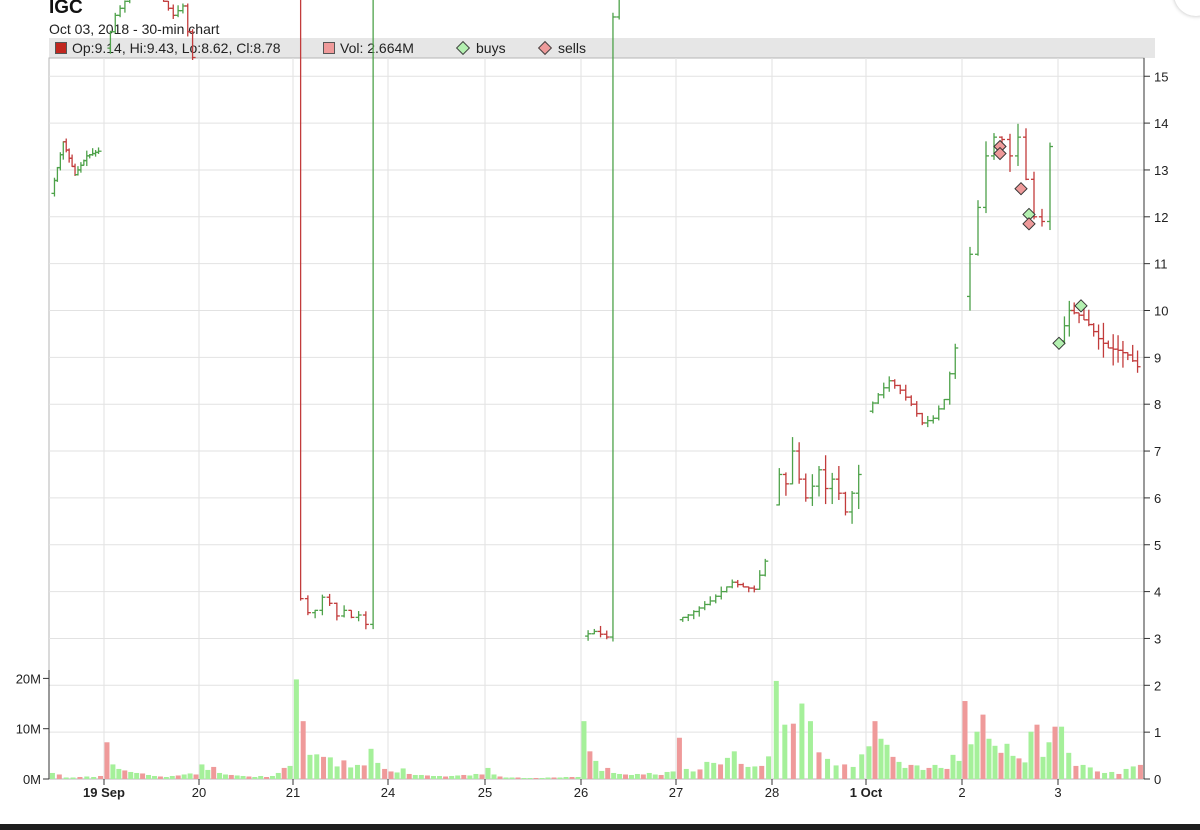 The image size is (1200, 830). What do you see at coordinates (134, 29) in the screenshot?
I see `chart-subtitle: Oct 03, 2018 - 30-min chart` at bounding box center [134, 29].